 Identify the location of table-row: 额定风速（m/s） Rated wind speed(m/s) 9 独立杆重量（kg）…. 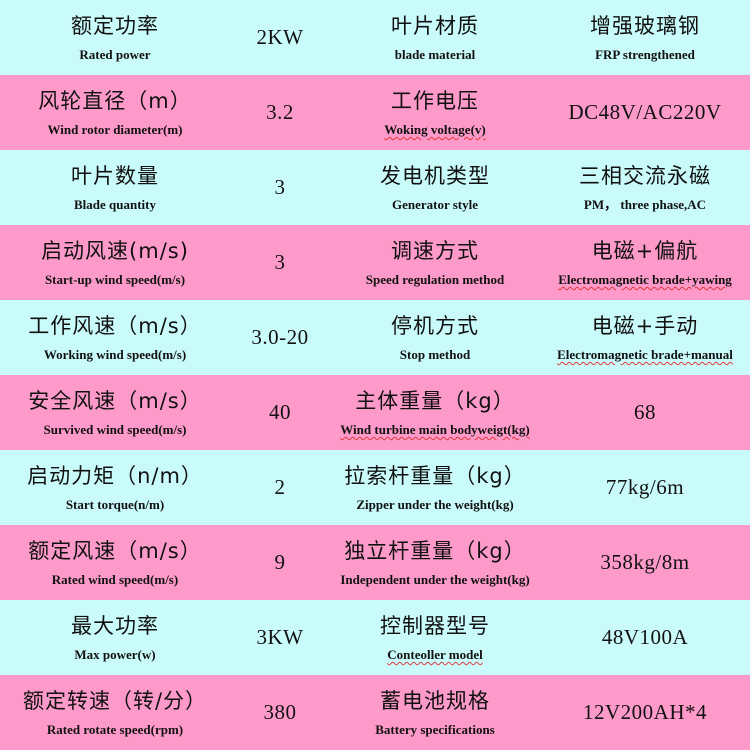
(375, 562).